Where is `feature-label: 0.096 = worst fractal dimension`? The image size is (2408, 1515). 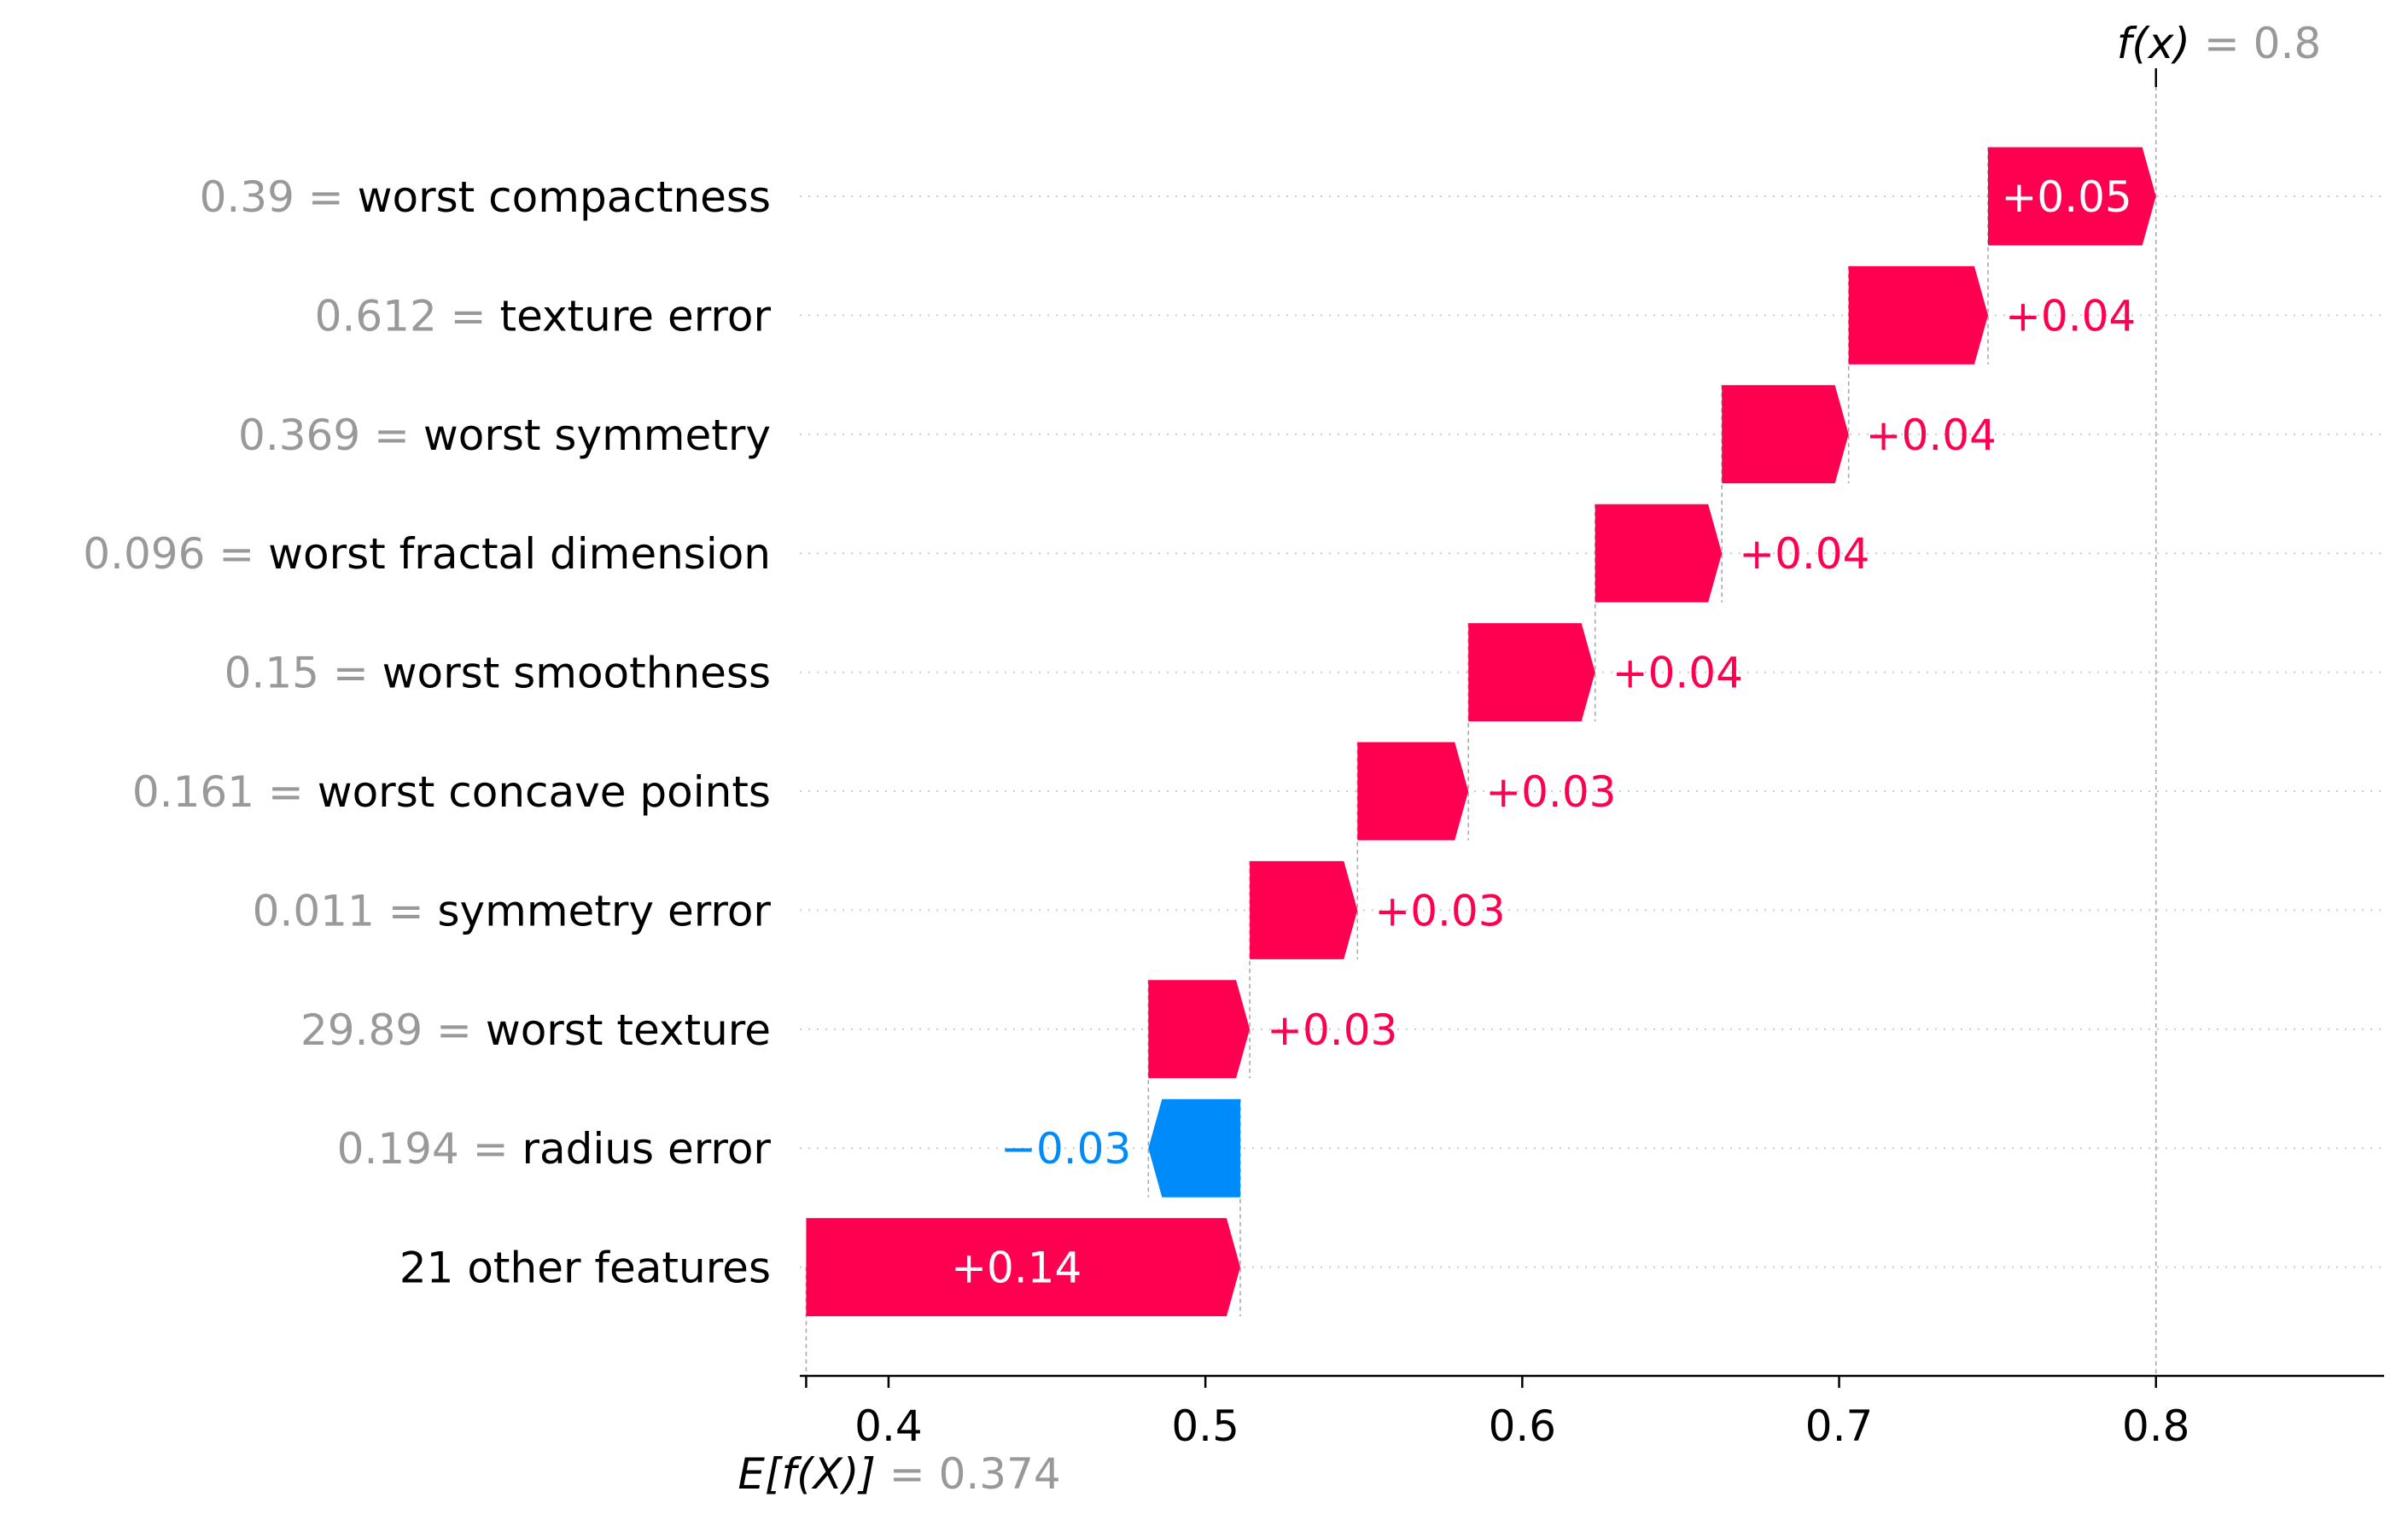 feature-label: 0.096 = worst fractal dimension is located at coordinates (427, 554).